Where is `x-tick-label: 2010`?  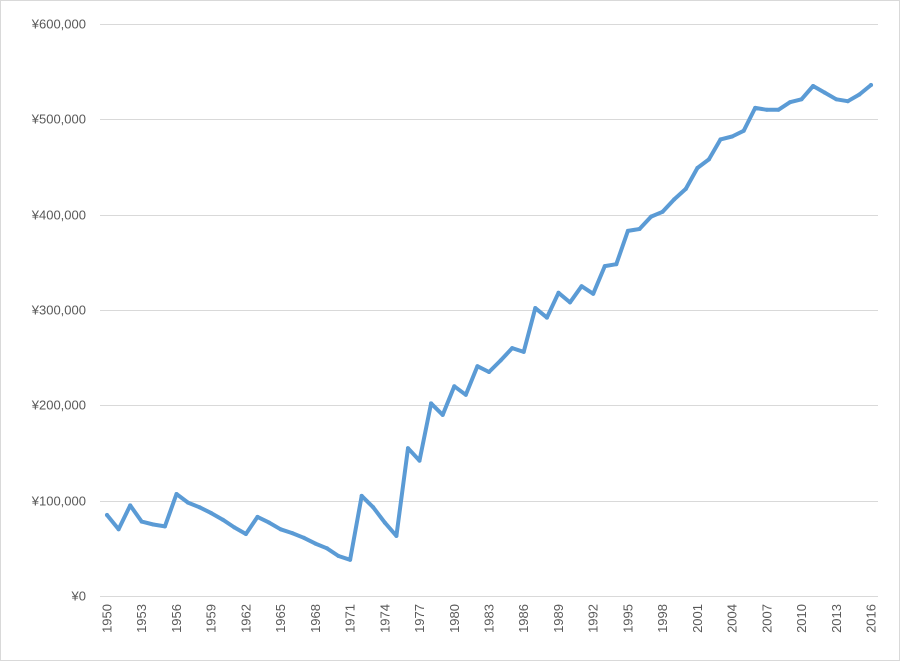 x-tick-label: 2010 is located at coordinates (801, 618).